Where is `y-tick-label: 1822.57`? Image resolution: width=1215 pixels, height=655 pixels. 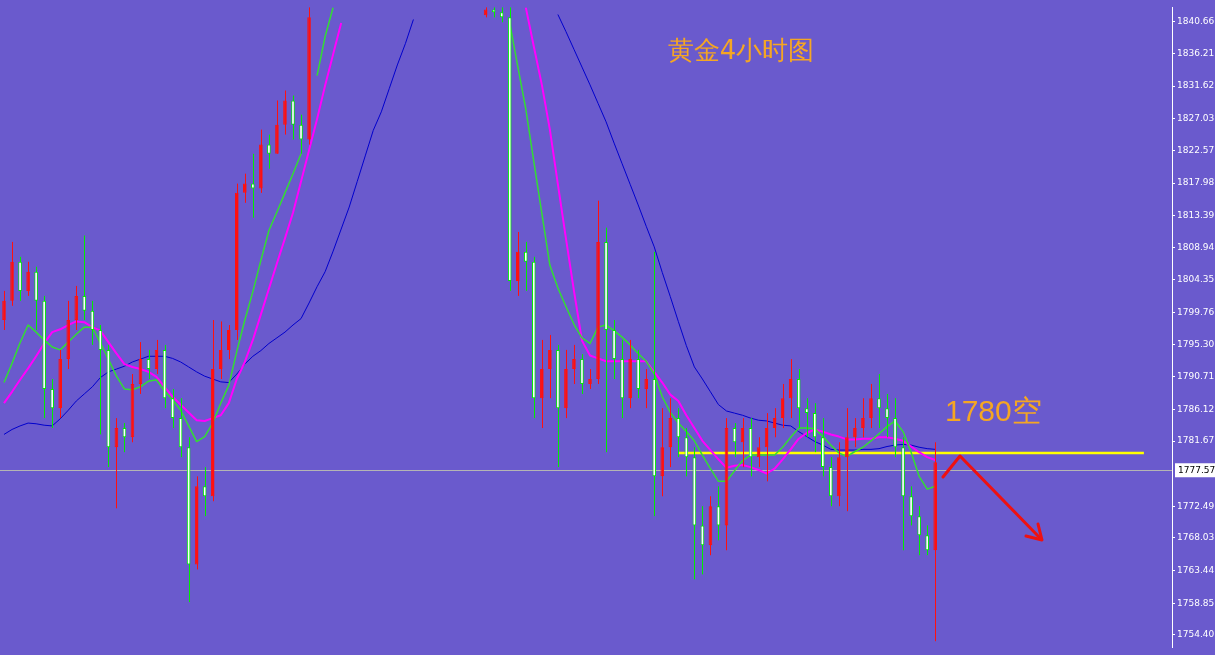
y-tick-label: 1822.57 is located at coordinates (1196, 149).